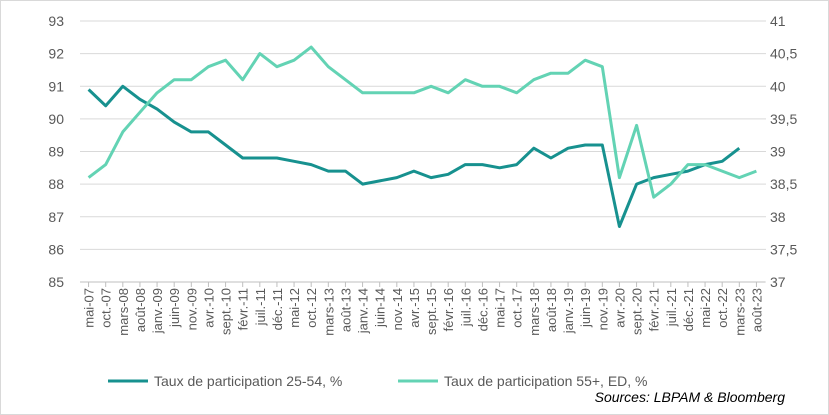 This screenshot has height=415, width=829. Describe the element at coordinates (778, 21) in the screenshot. I see `y2-tick-label: 41` at that location.